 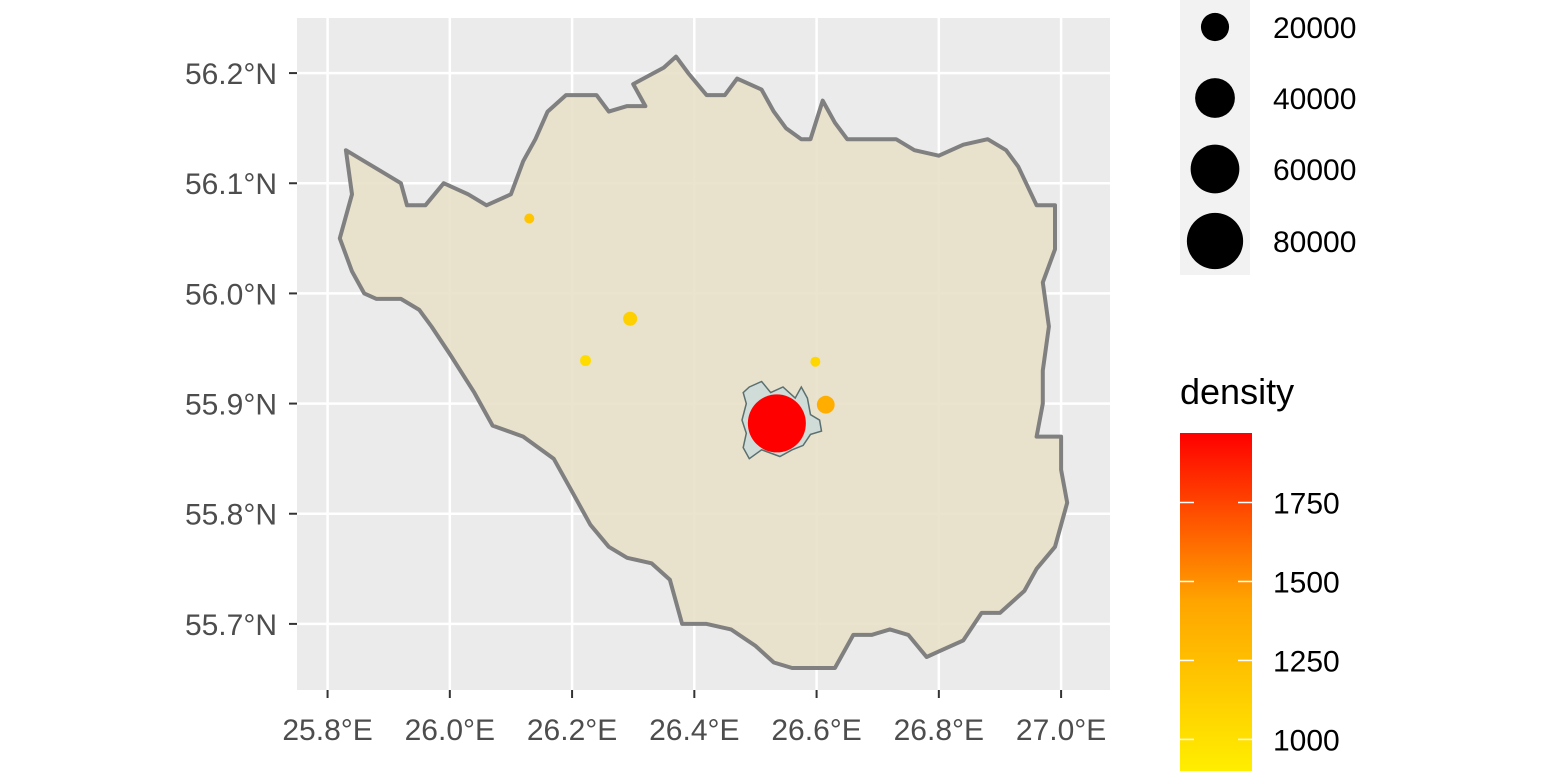 What do you see at coordinates (1237, 391) in the screenshot?
I see `color-legend-title: density` at bounding box center [1237, 391].